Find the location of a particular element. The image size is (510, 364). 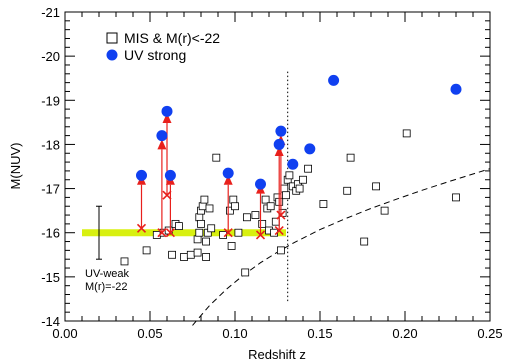

x-tick-label: 0.00 is located at coordinates (64, 333).